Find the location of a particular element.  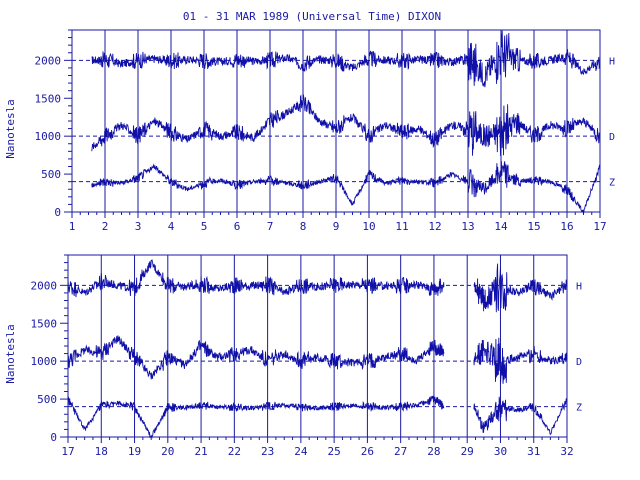

x-tick-label: 16 is located at coordinates (566, 226).